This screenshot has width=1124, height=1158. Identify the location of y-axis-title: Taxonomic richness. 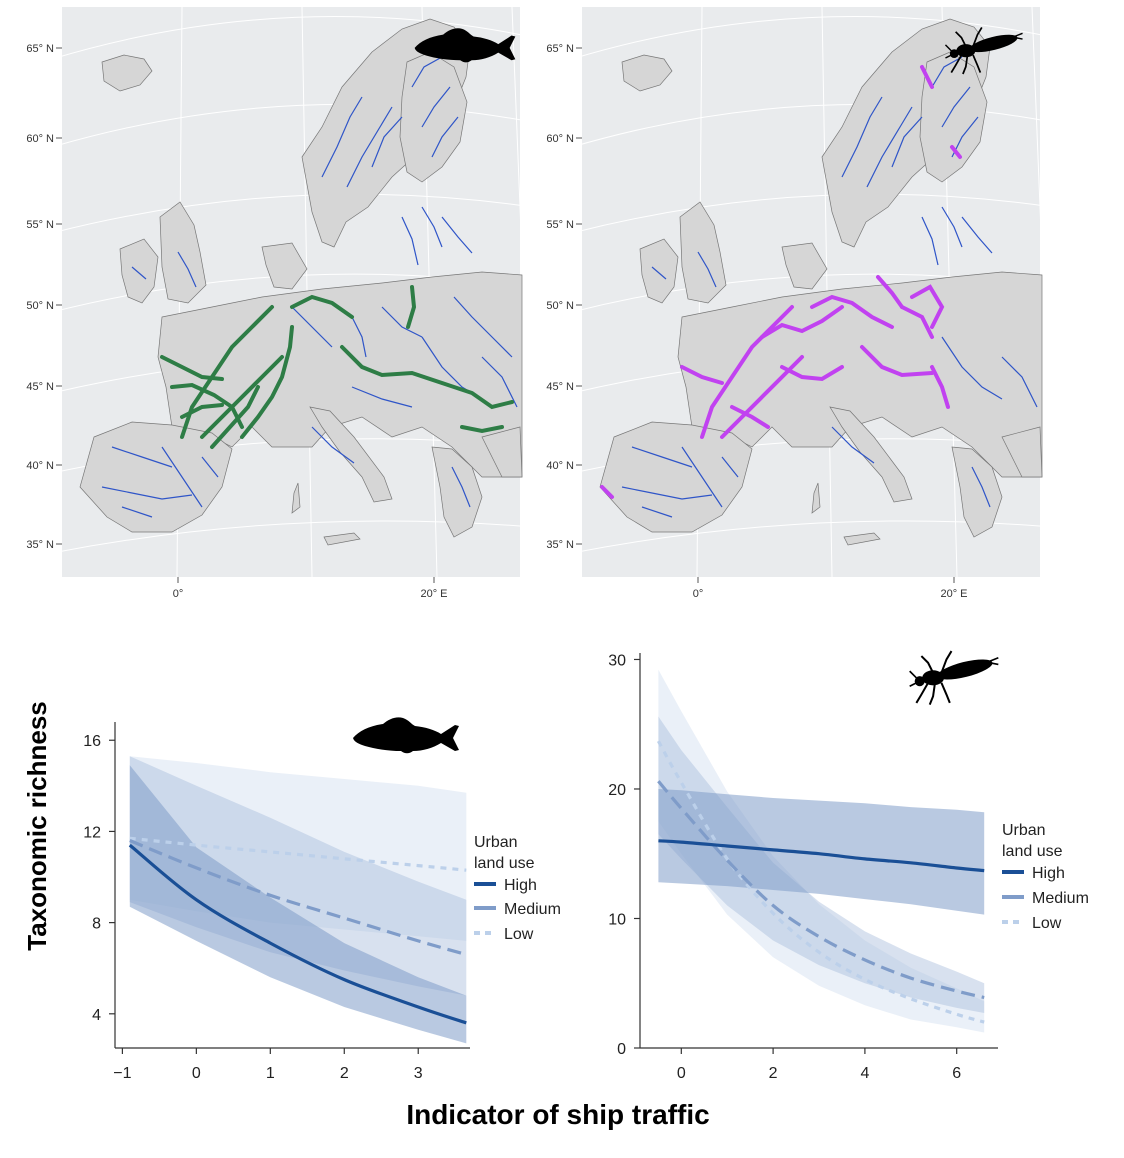
(37, 826).